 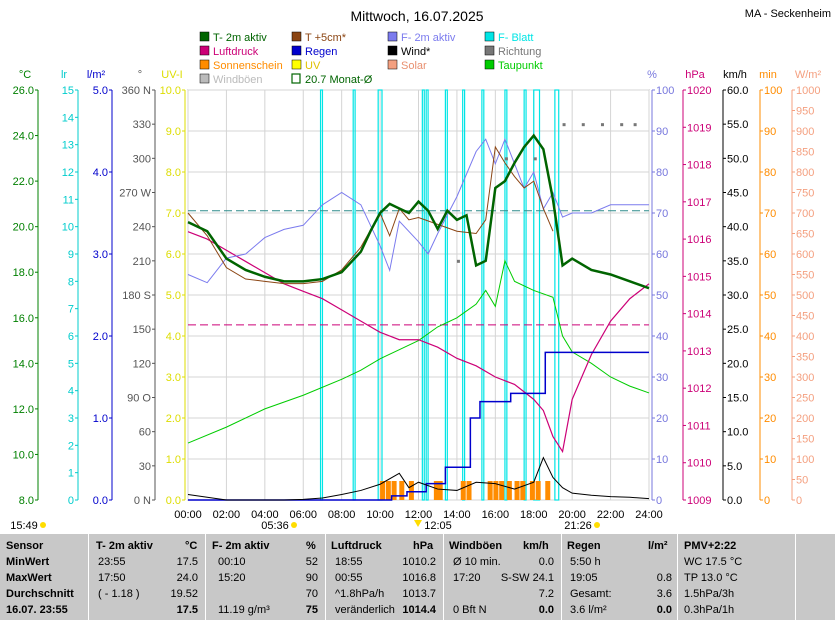 I want to click on axis-tick-label: 300, so click(x=805, y=378).